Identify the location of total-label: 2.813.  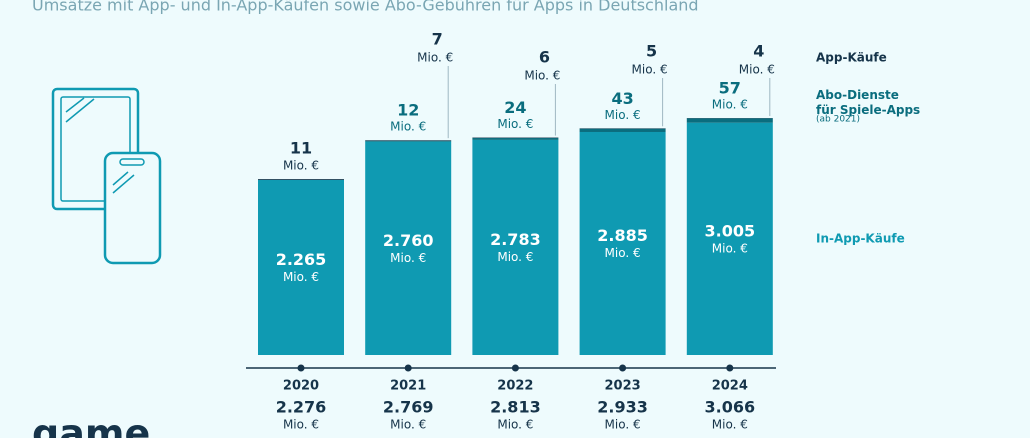
(515, 407).